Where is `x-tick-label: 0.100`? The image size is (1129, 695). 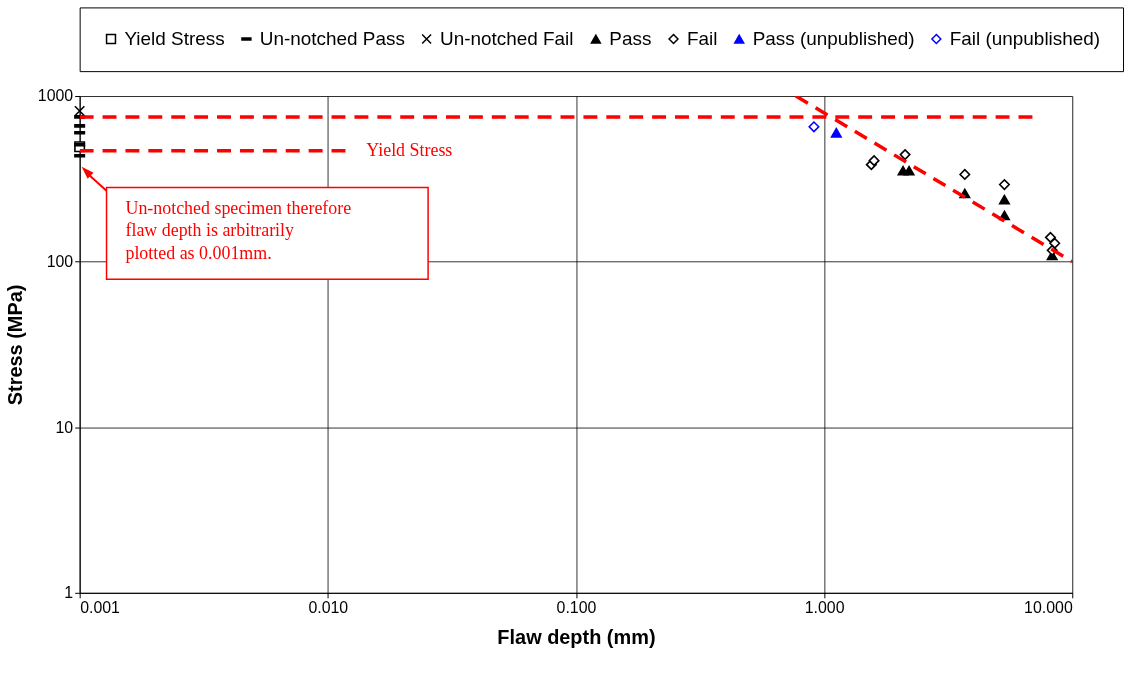
x-tick-label: 0.100 is located at coordinates (576, 608).